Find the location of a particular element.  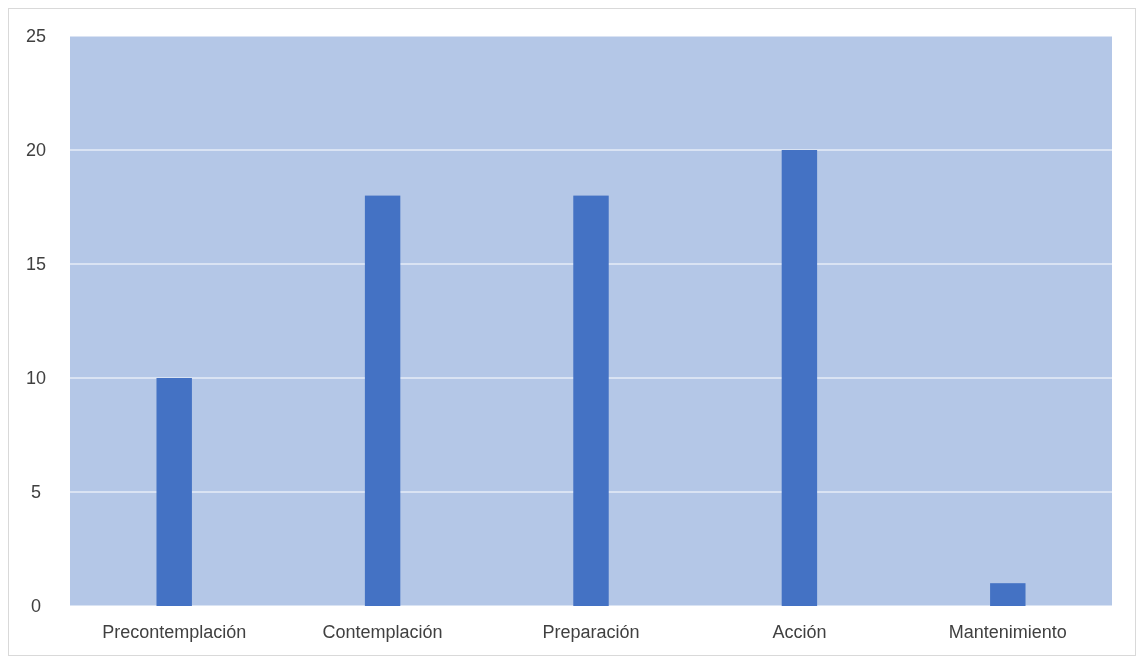

x-tick-label: Preparación is located at coordinates (591, 632).